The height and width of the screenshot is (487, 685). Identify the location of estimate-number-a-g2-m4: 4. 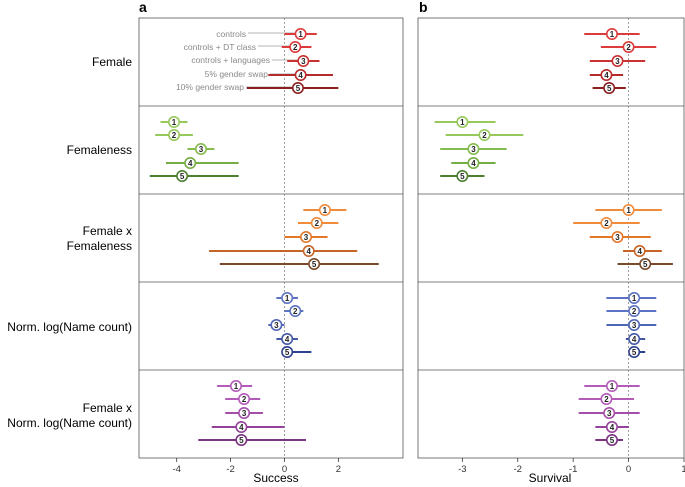
(190, 163).